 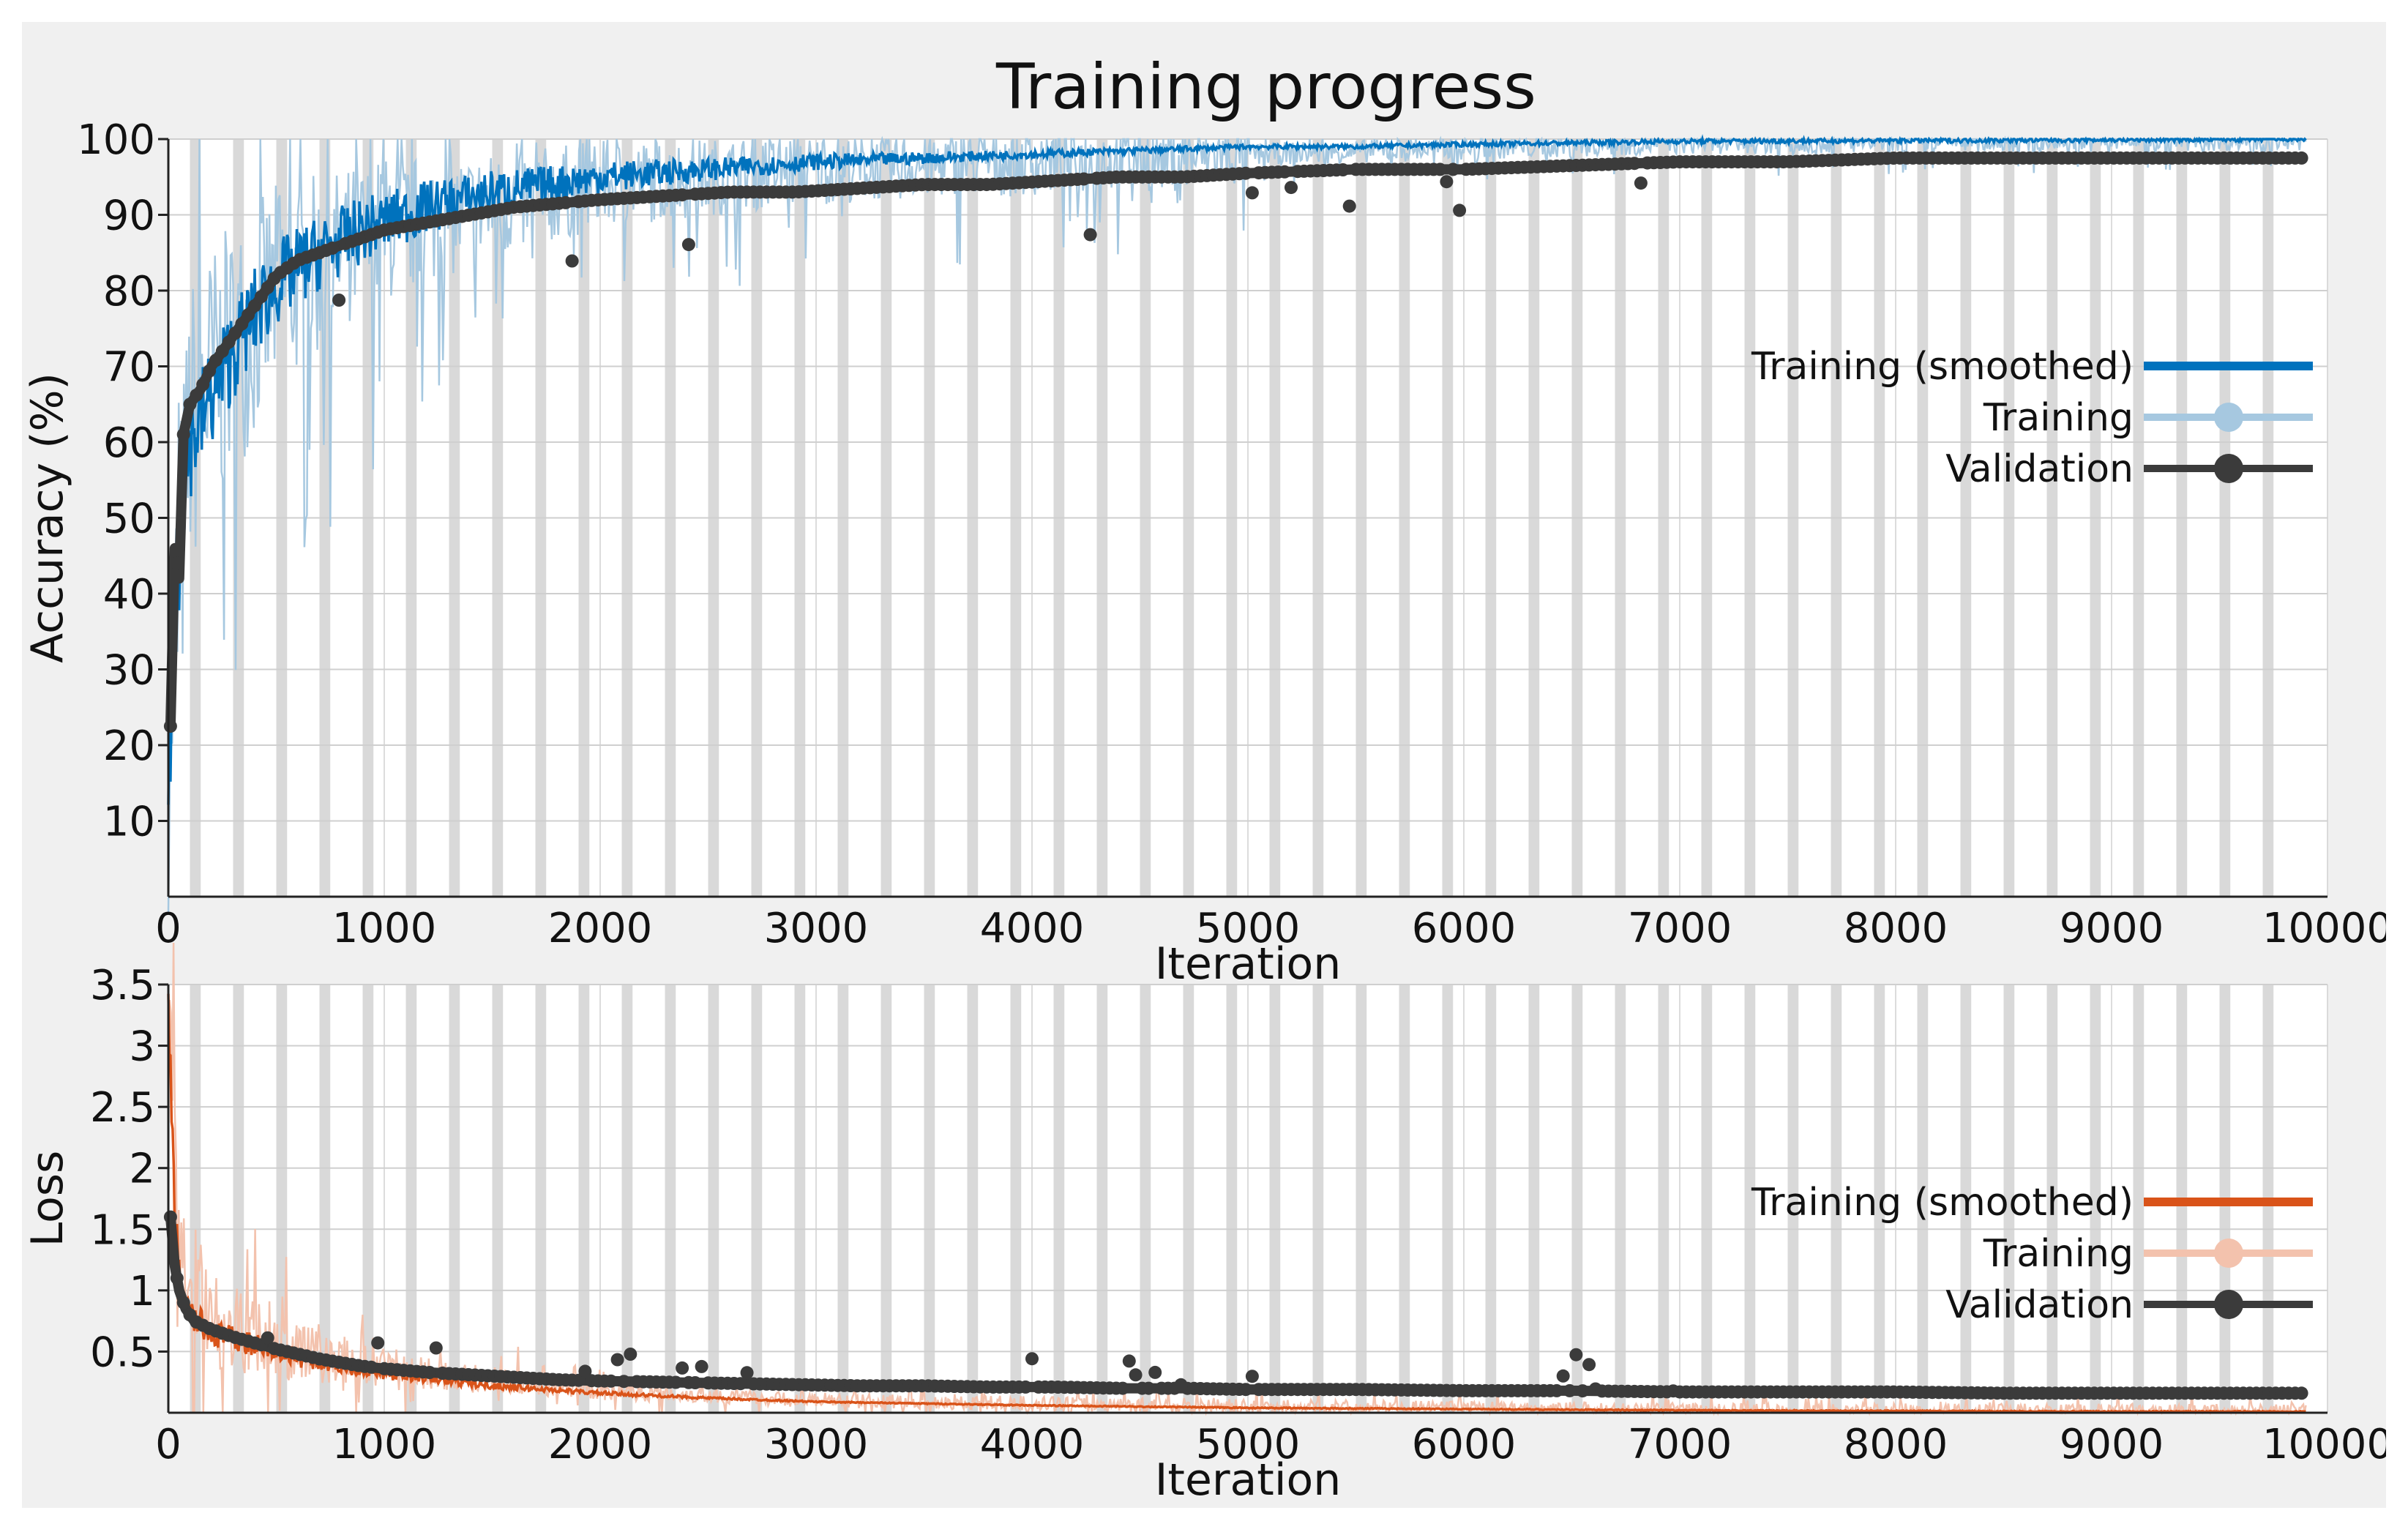 I want to click on y-tick-label: 3, so click(x=142, y=1047).